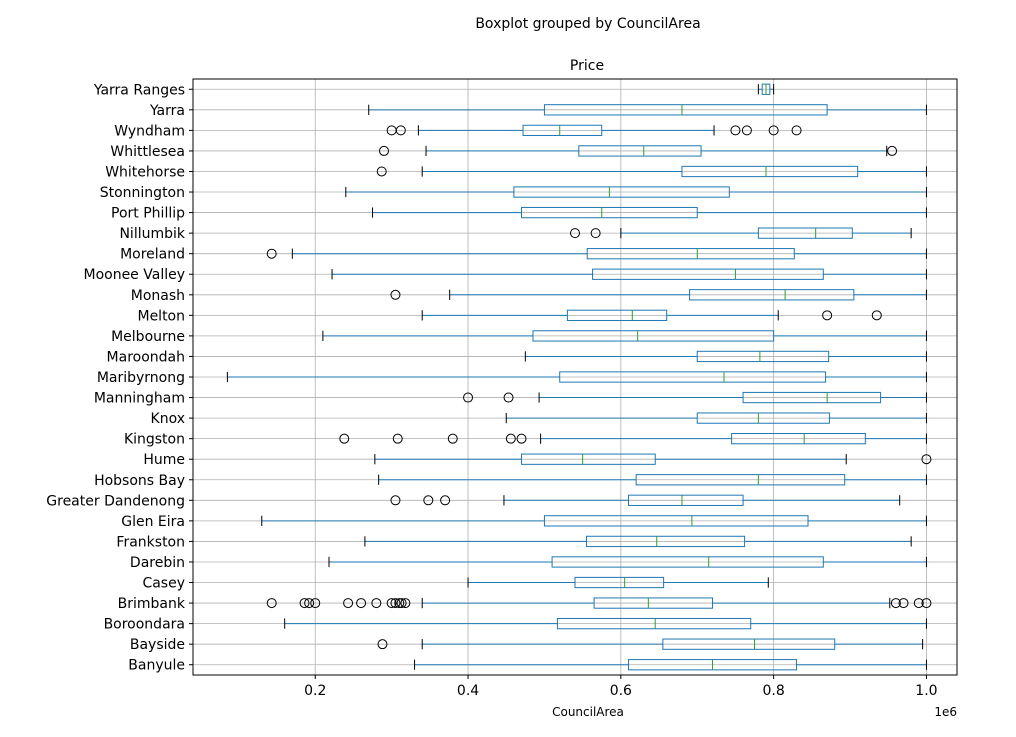 The image size is (1016, 737). What do you see at coordinates (587, 66) in the screenshot?
I see `axes-title: Price` at bounding box center [587, 66].